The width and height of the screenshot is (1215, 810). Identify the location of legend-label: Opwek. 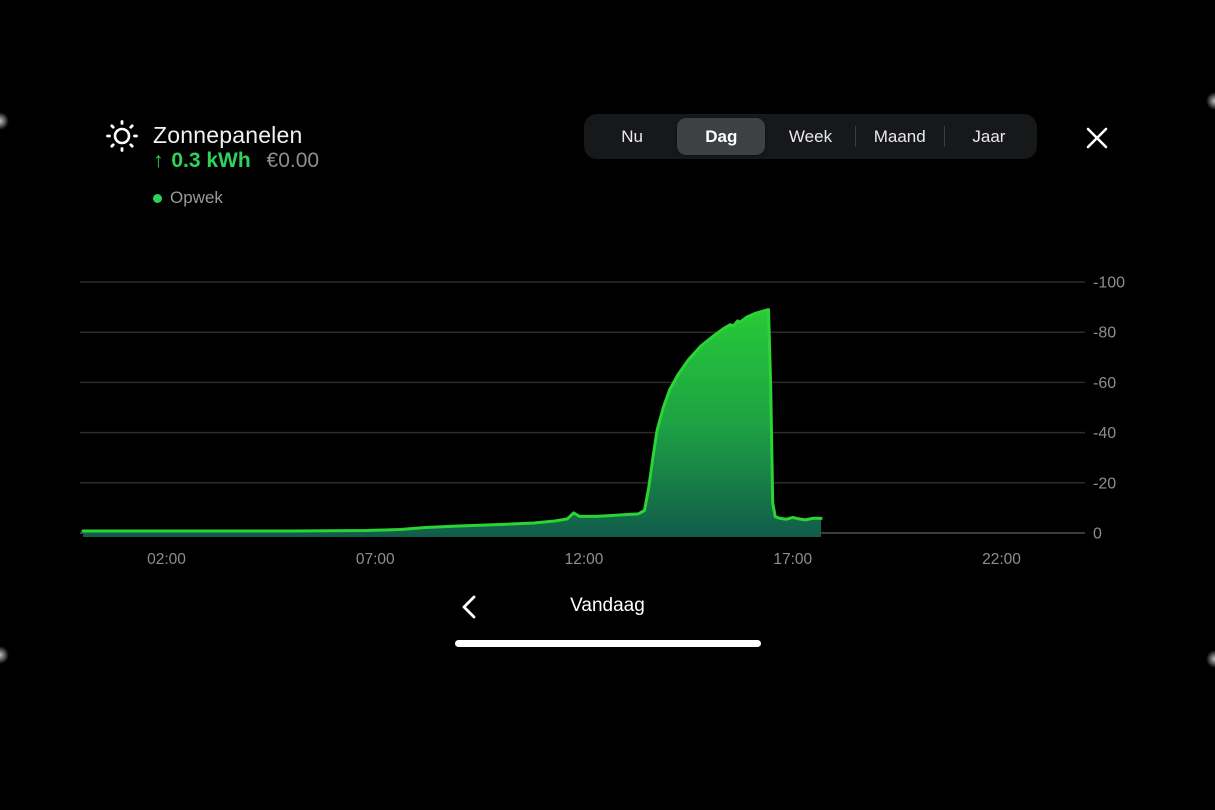
(196, 197).